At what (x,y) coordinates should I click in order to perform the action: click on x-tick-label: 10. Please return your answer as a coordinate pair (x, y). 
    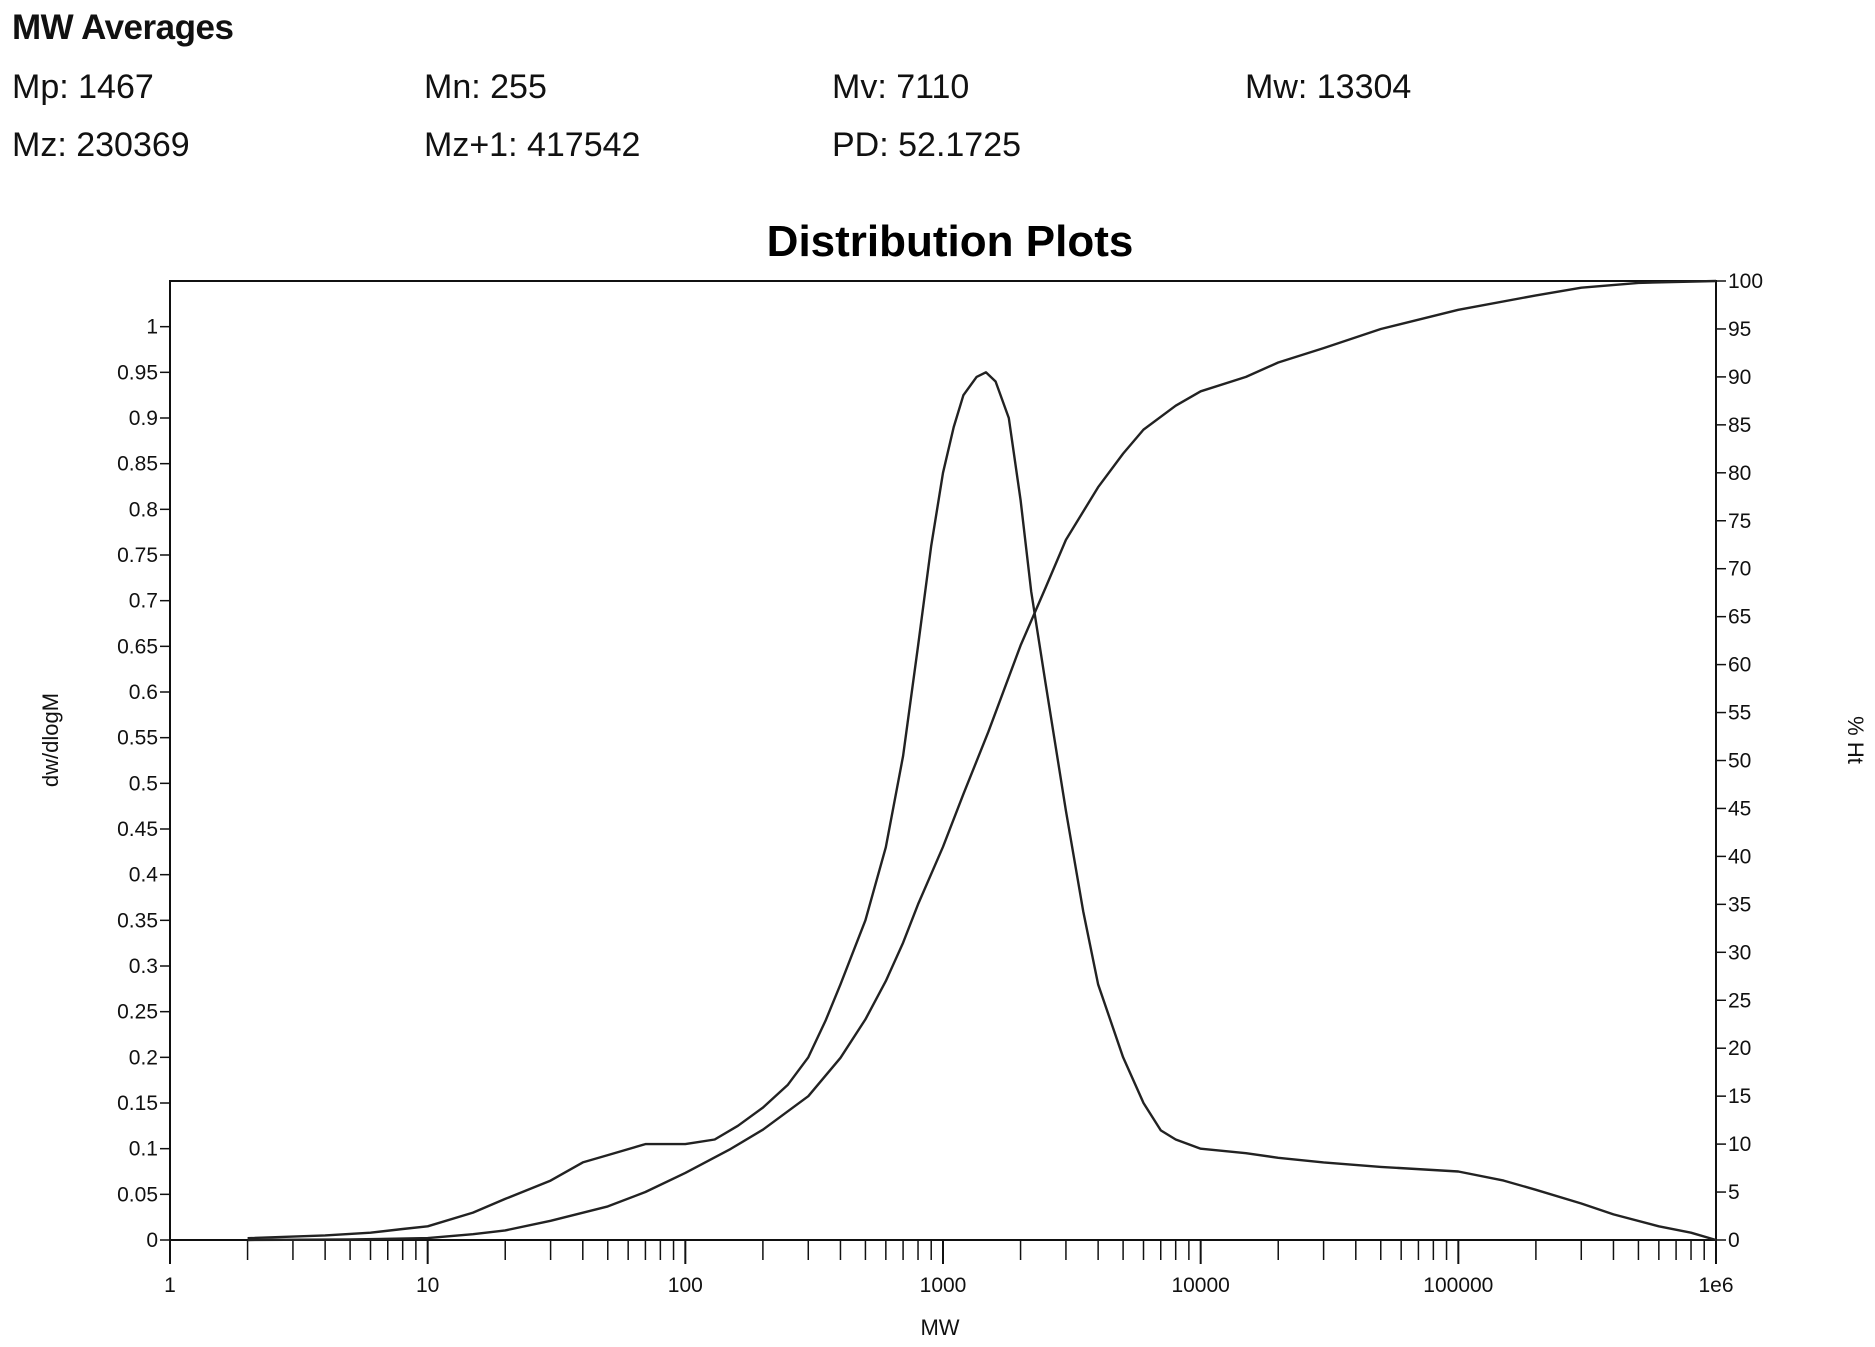
    Looking at the image, I should click on (427, 1285).